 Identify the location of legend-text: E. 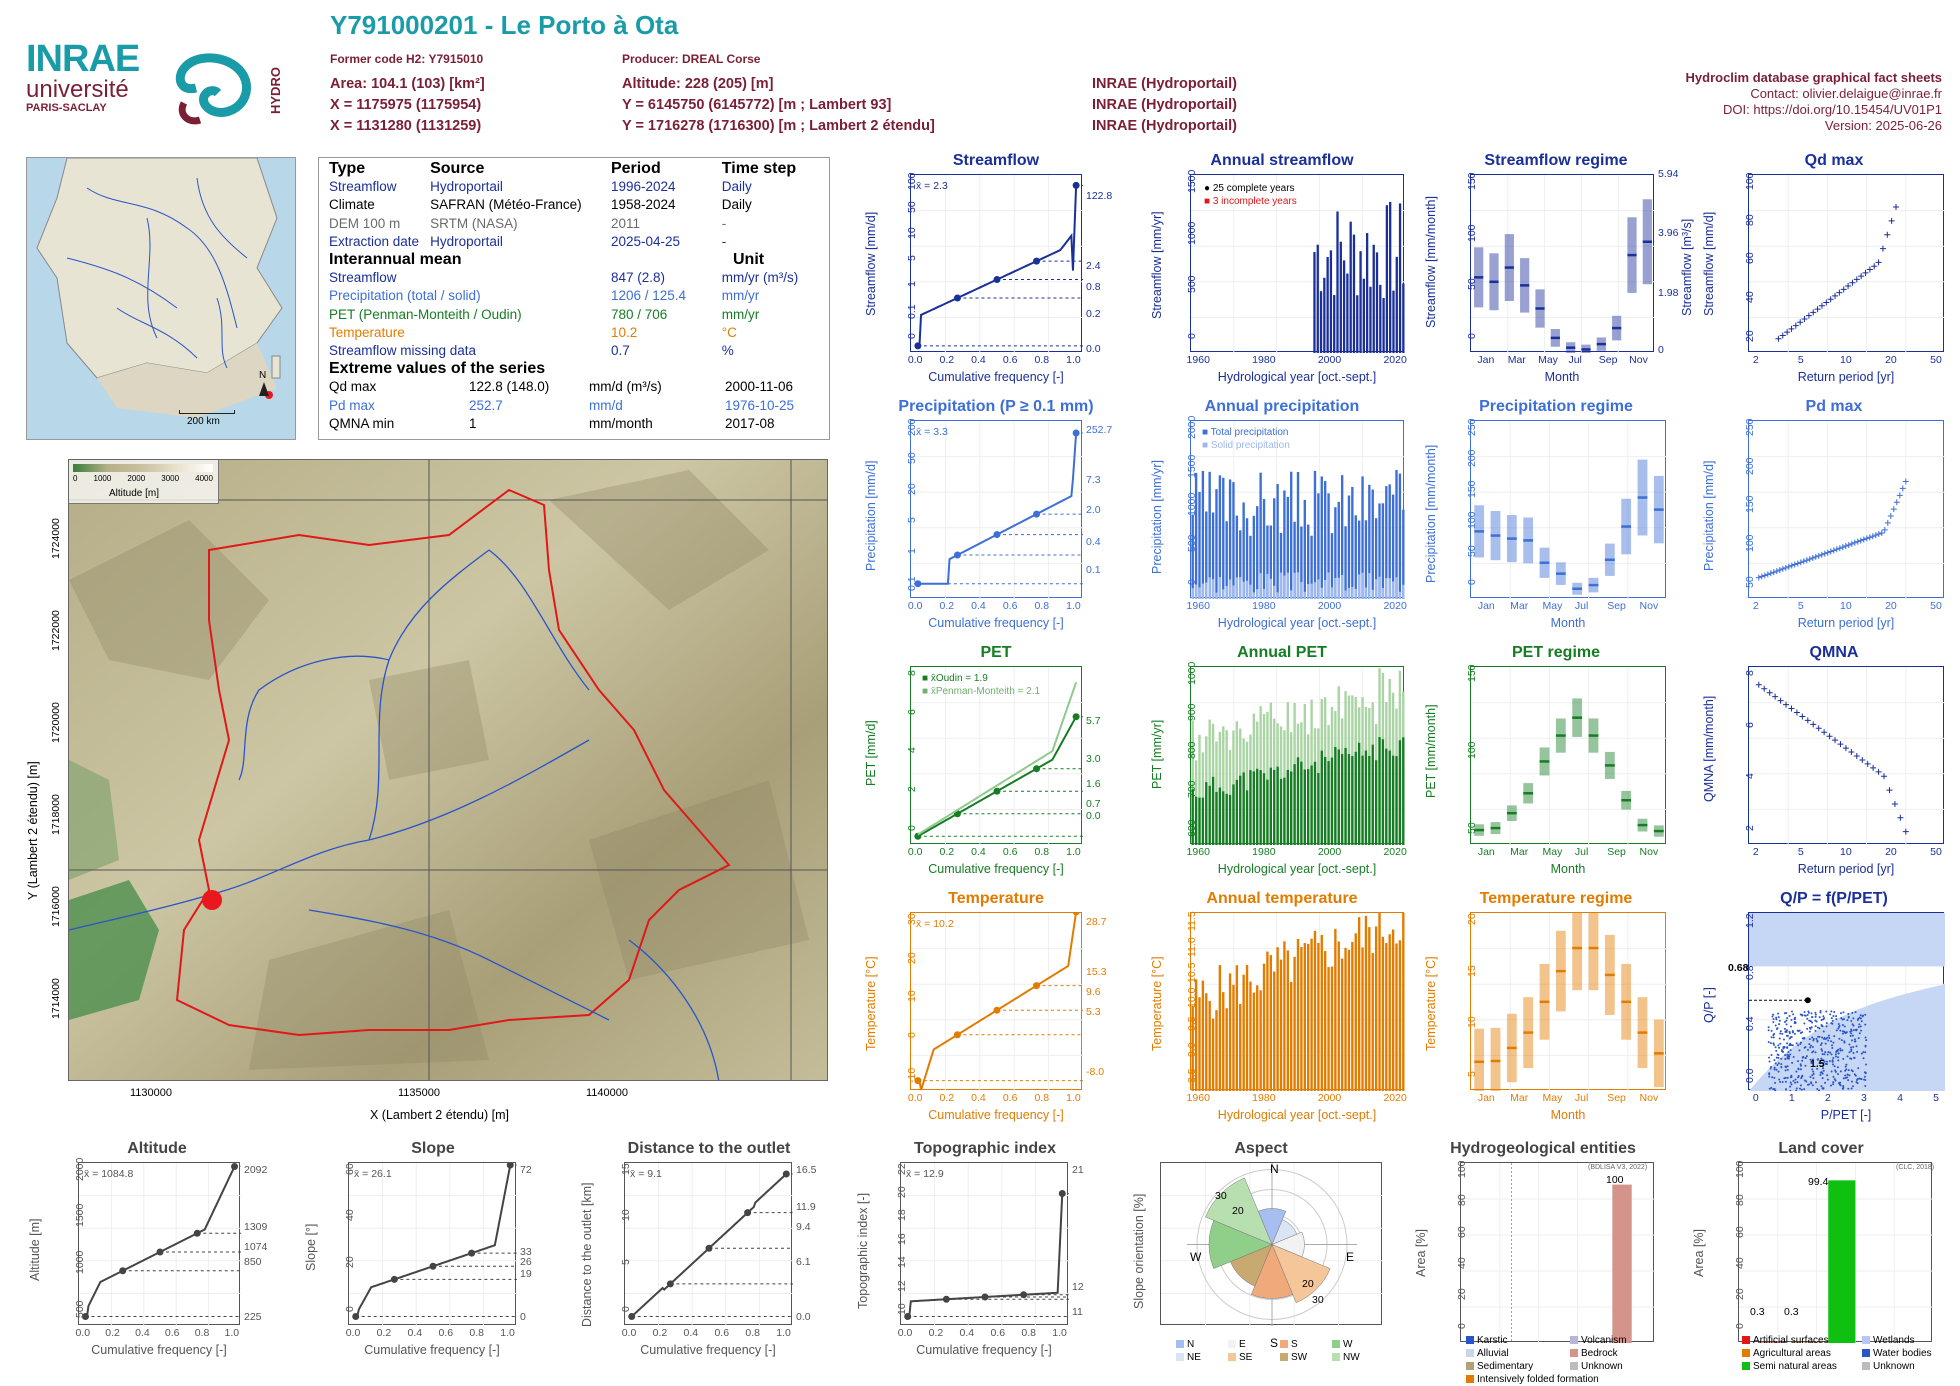
(1242, 1344).